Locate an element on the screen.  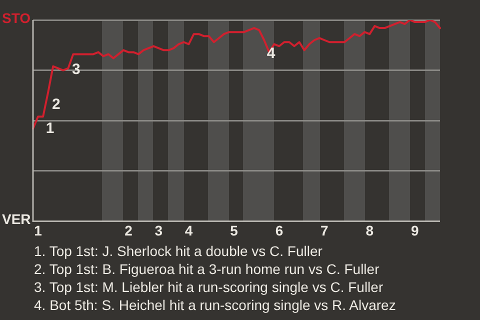
x-tick-label: 3 is located at coordinates (158, 230).